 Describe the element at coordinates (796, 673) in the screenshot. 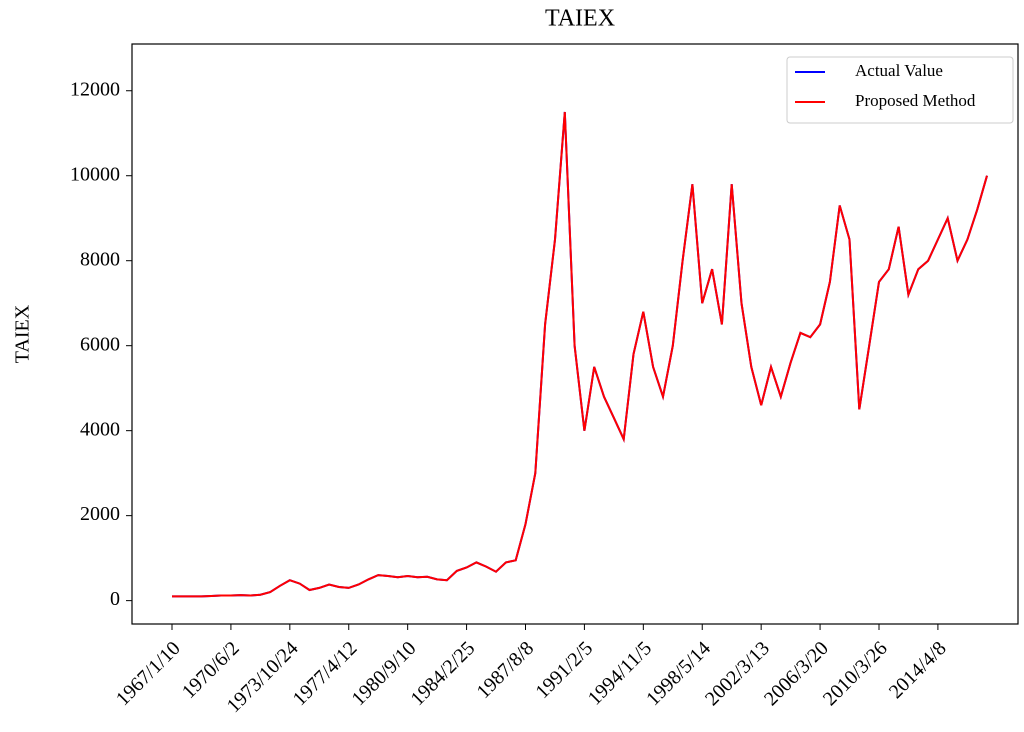

I see `x-tick-label: 2006/3/20` at that location.